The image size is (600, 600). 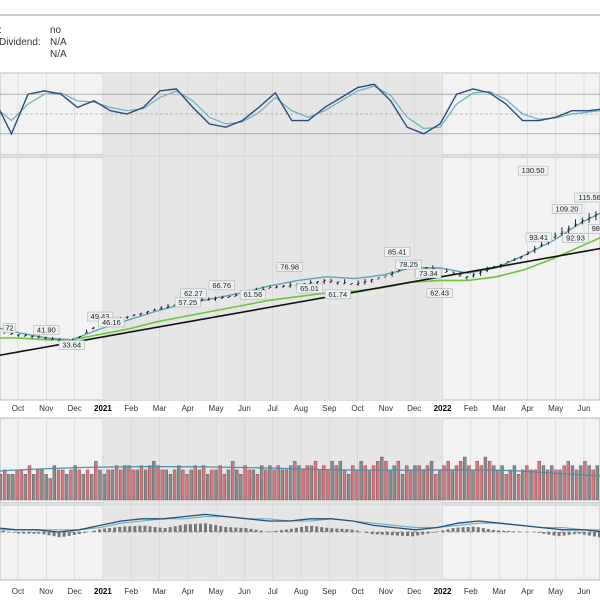 What do you see at coordinates (397, 251) in the screenshot?
I see `price-label: 85.41` at bounding box center [397, 251].